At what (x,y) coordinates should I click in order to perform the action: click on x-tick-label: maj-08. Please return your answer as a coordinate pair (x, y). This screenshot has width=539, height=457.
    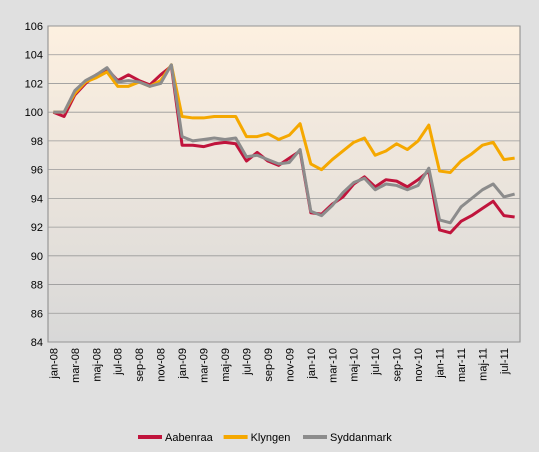
    Looking at the image, I should click on (97, 365).